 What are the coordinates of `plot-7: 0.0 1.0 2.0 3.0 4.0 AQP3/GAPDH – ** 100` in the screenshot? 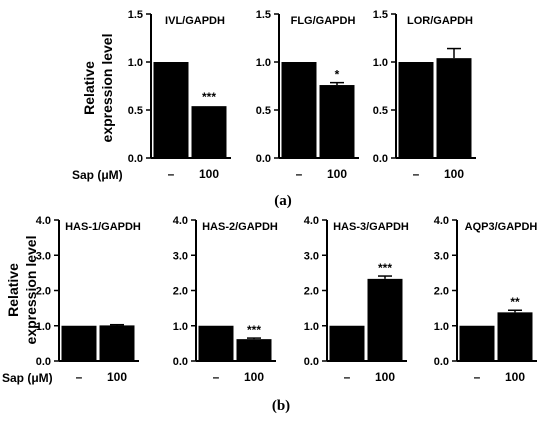 It's located at (486, 299).